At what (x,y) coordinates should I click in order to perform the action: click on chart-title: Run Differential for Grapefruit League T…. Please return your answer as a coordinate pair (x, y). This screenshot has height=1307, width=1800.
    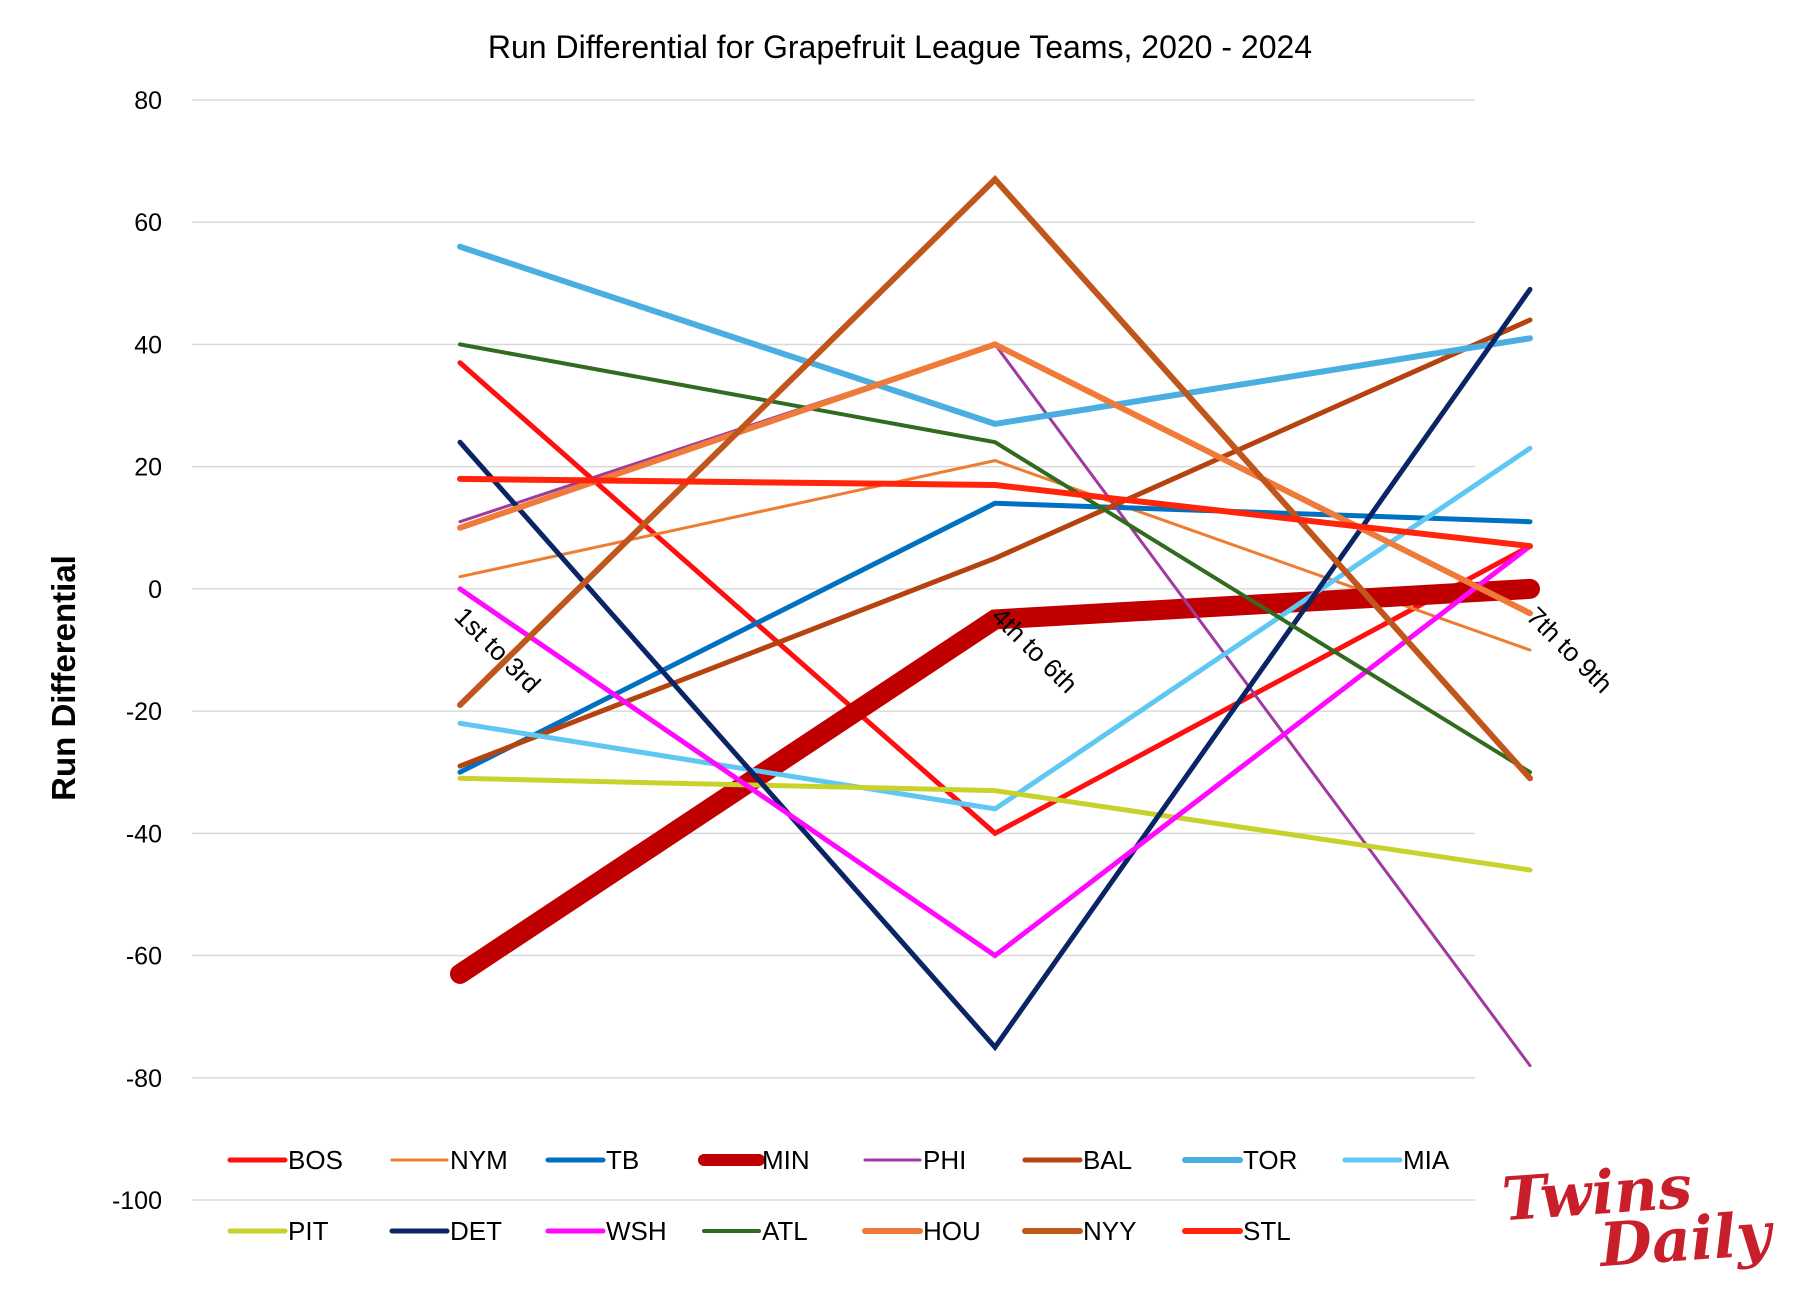
    Looking at the image, I should click on (900, 47).